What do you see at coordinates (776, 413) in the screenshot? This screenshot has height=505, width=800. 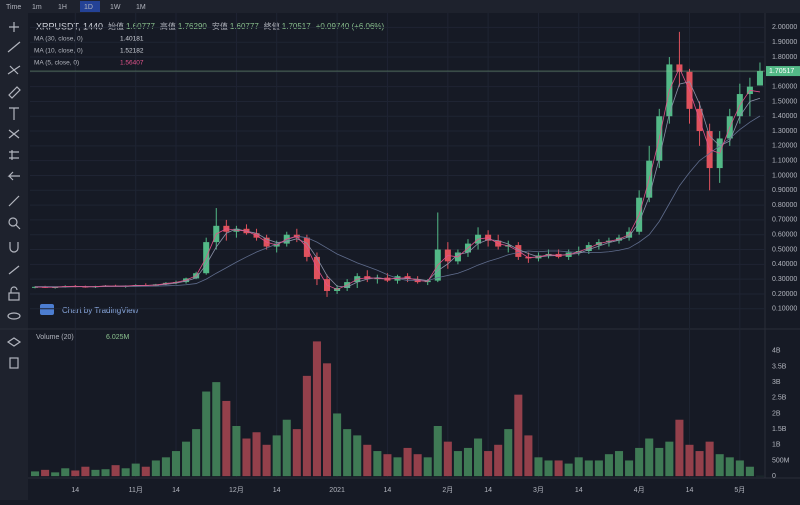 I see `y-tick-label: 2B` at bounding box center [776, 413].